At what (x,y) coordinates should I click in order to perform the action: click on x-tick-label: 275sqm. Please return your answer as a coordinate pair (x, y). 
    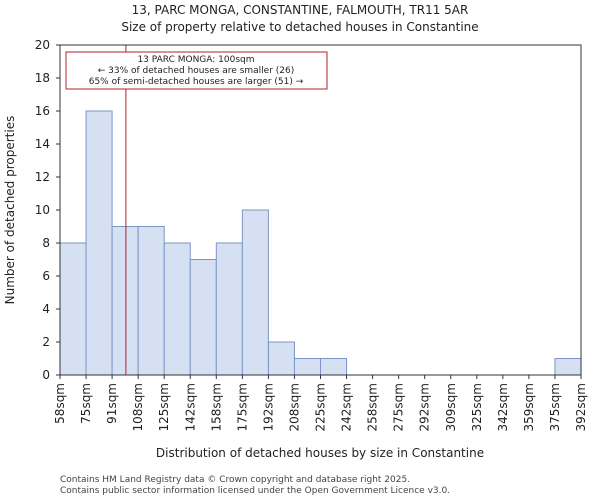
    Looking at the image, I should click on (399, 407).